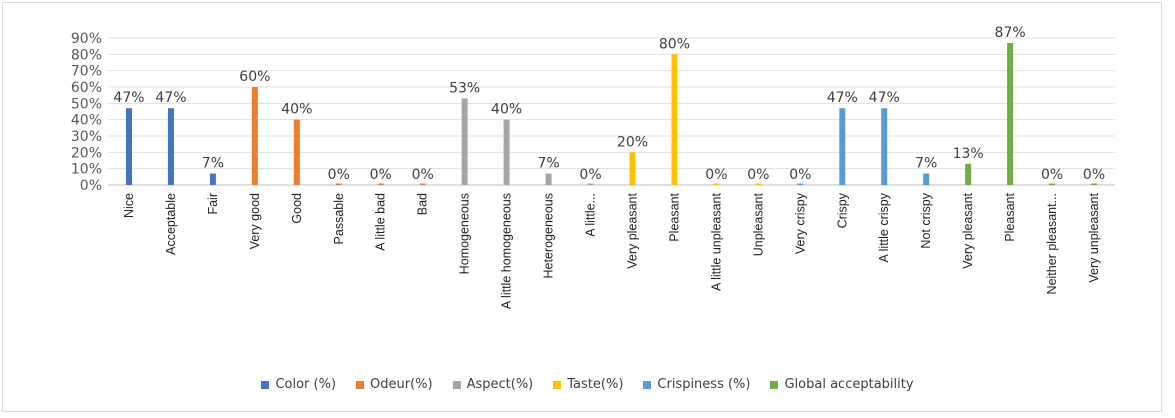 The width and height of the screenshot is (1175, 418). What do you see at coordinates (306, 384) in the screenshot?
I see `legend-label: Color (%)` at bounding box center [306, 384].